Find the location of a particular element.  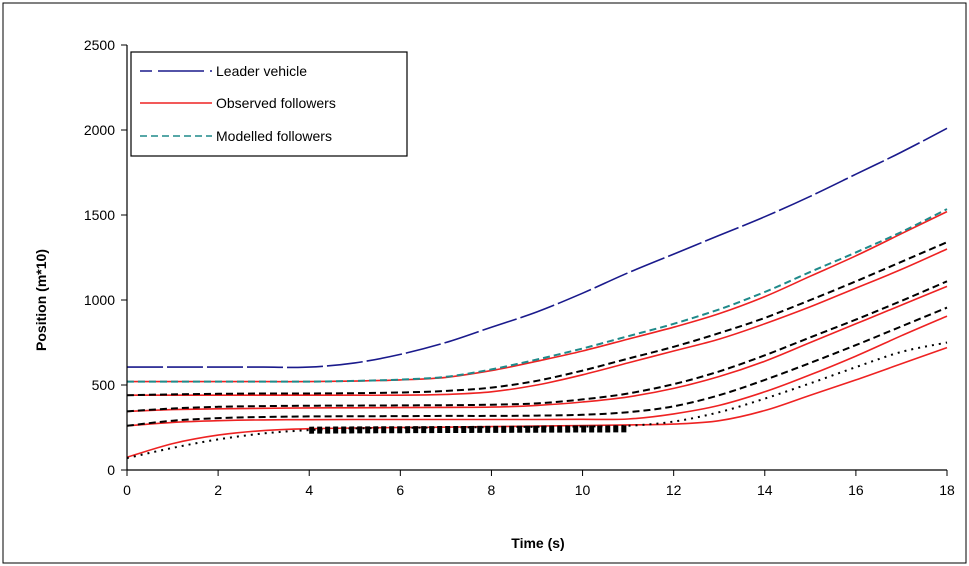

y-tick-label: 500 is located at coordinates (104, 385).